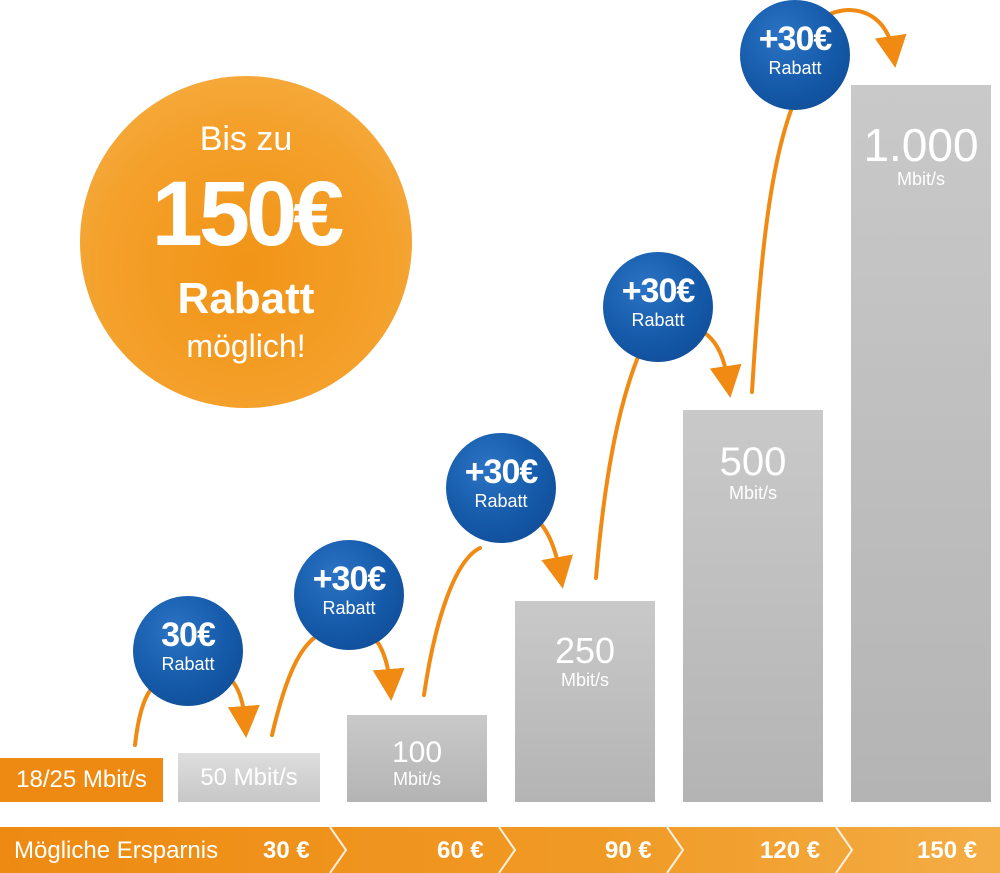 This screenshot has height=873, width=1000. I want to click on promo-line-1: Bis zu, so click(246, 139).